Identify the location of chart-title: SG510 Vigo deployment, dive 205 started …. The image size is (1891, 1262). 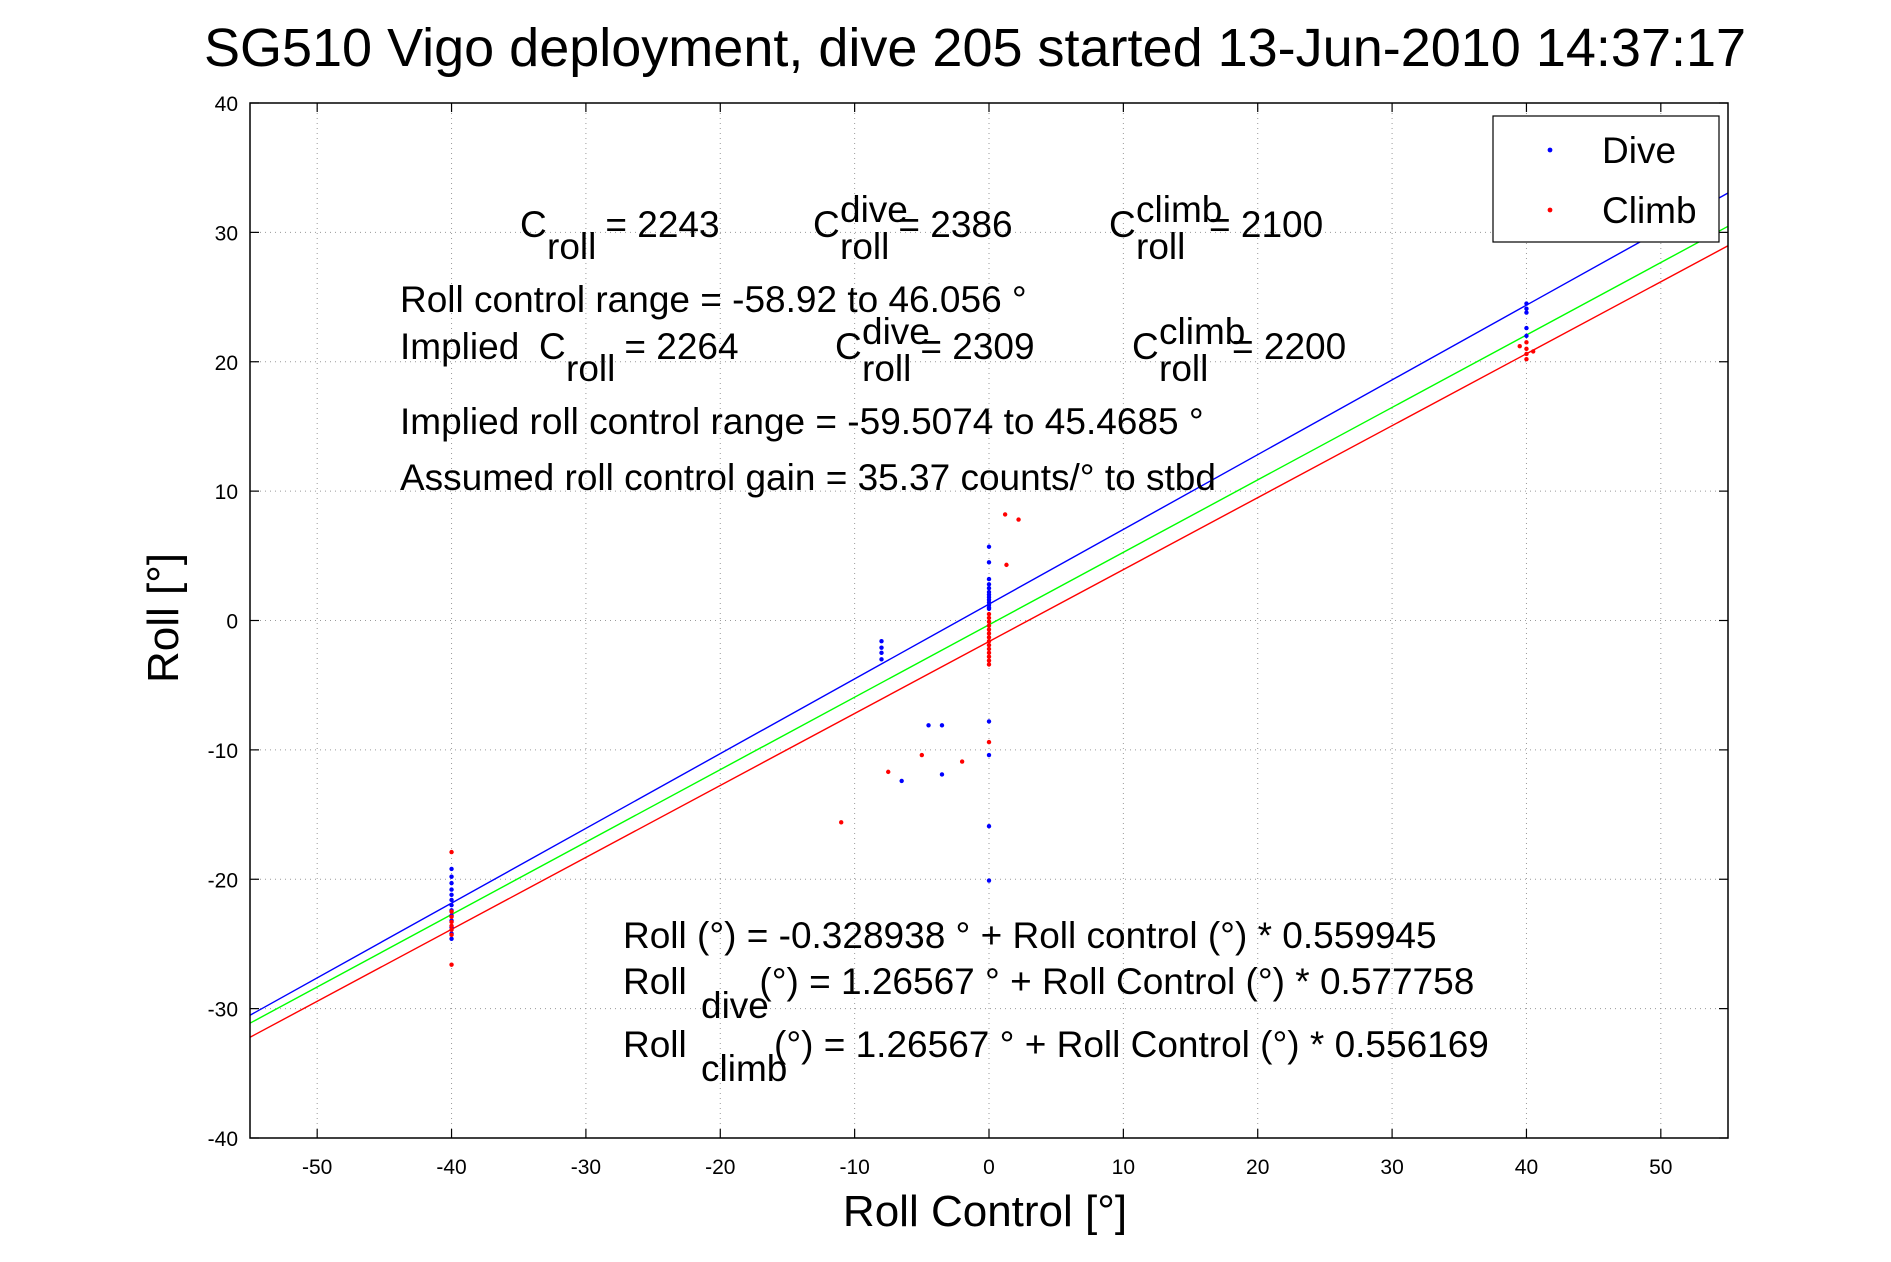
(975, 48).